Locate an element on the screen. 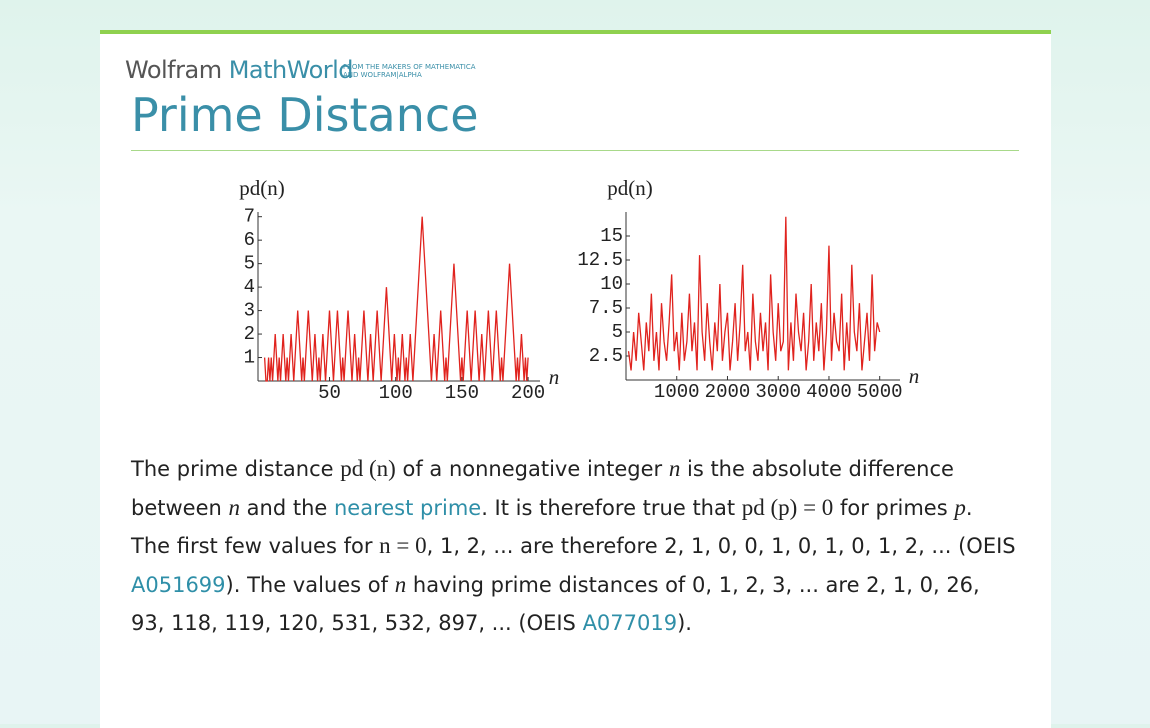 The width and height of the screenshot is (1150, 728). math: pd (n) is located at coordinates (368, 468).